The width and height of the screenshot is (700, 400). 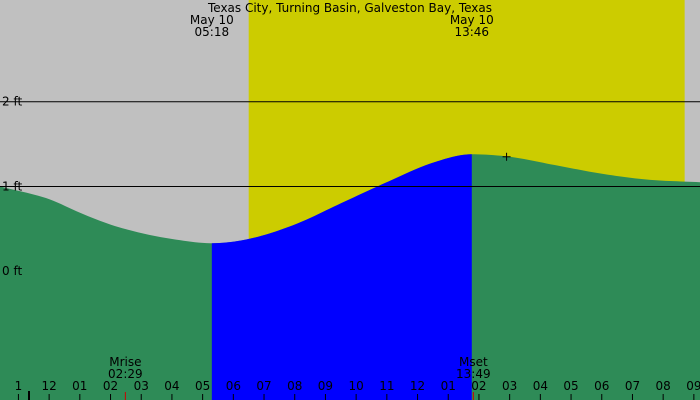 I want to click on x-tick-label: 1, so click(x=19, y=386).